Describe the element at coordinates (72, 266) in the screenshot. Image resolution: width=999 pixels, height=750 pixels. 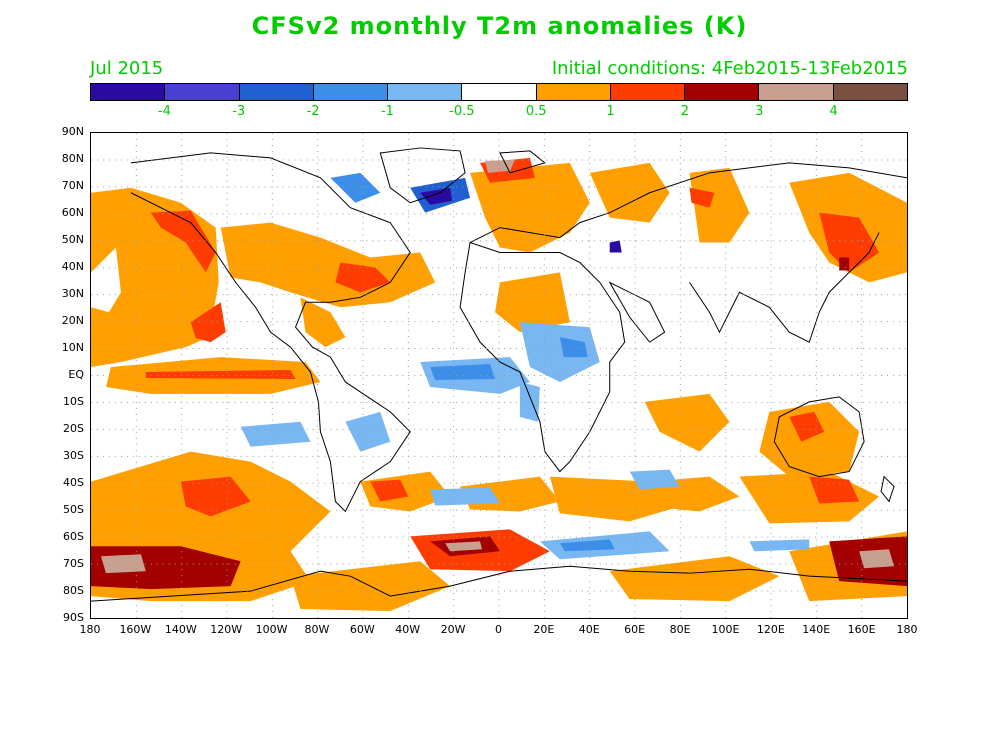
I see `latitude-label: 40N` at that location.